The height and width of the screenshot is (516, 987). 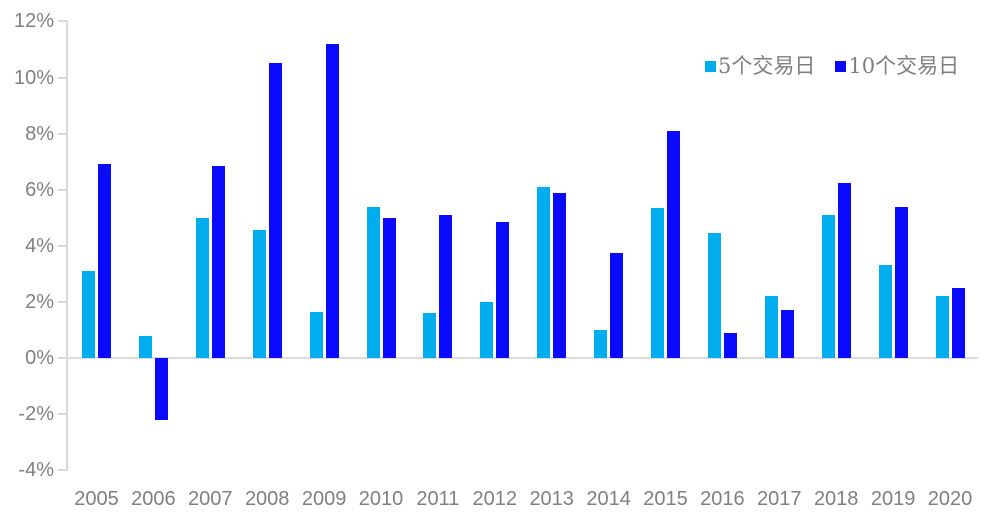 What do you see at coordinates (275, 210) in the screenshot?
I see `bar-10day-2008` at bounding box center [275, 210].